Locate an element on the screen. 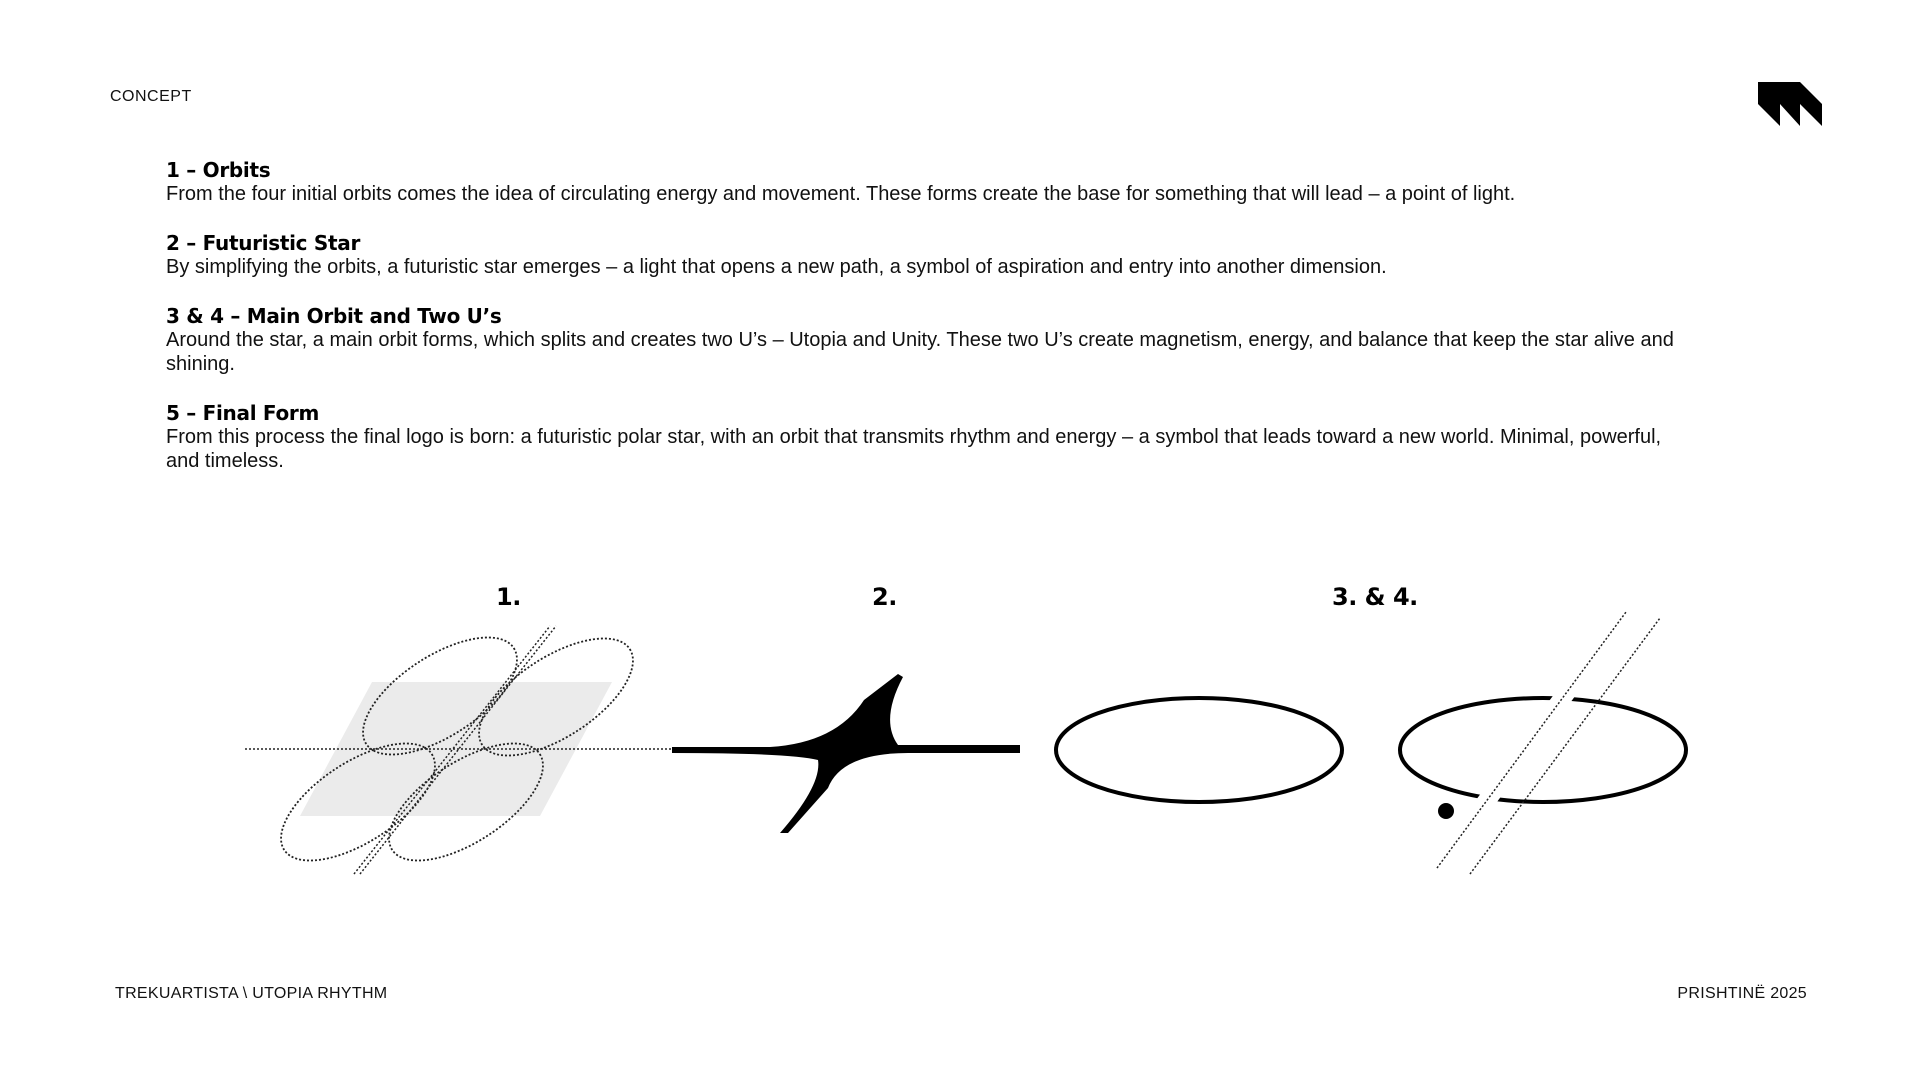 The image size is (1920, 1080). page-section-label: CONCEPT is located at coordinates (151, 96).